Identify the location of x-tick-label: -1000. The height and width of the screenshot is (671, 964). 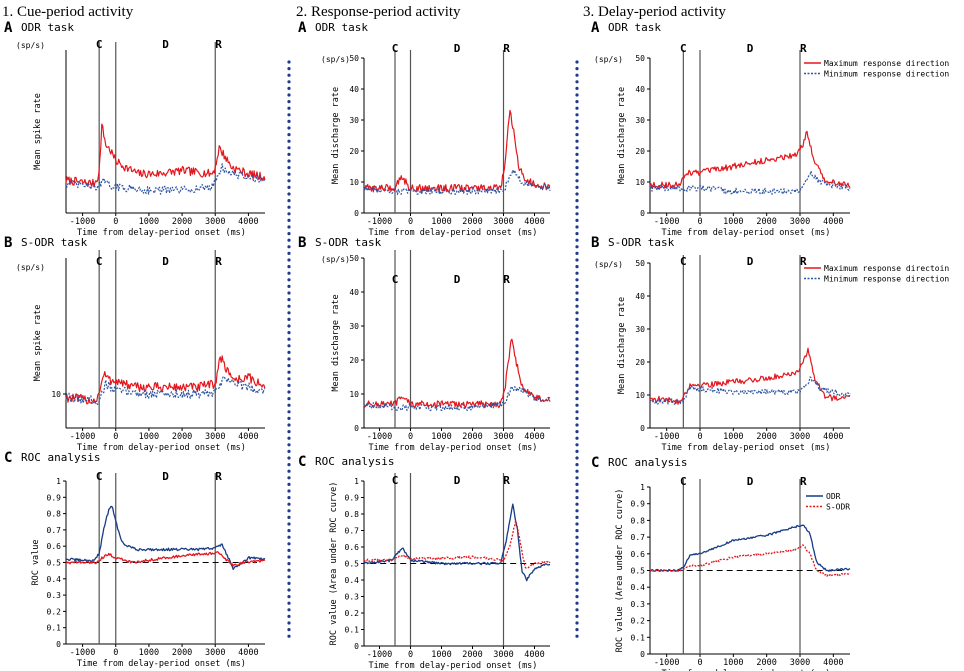
(83, 653).